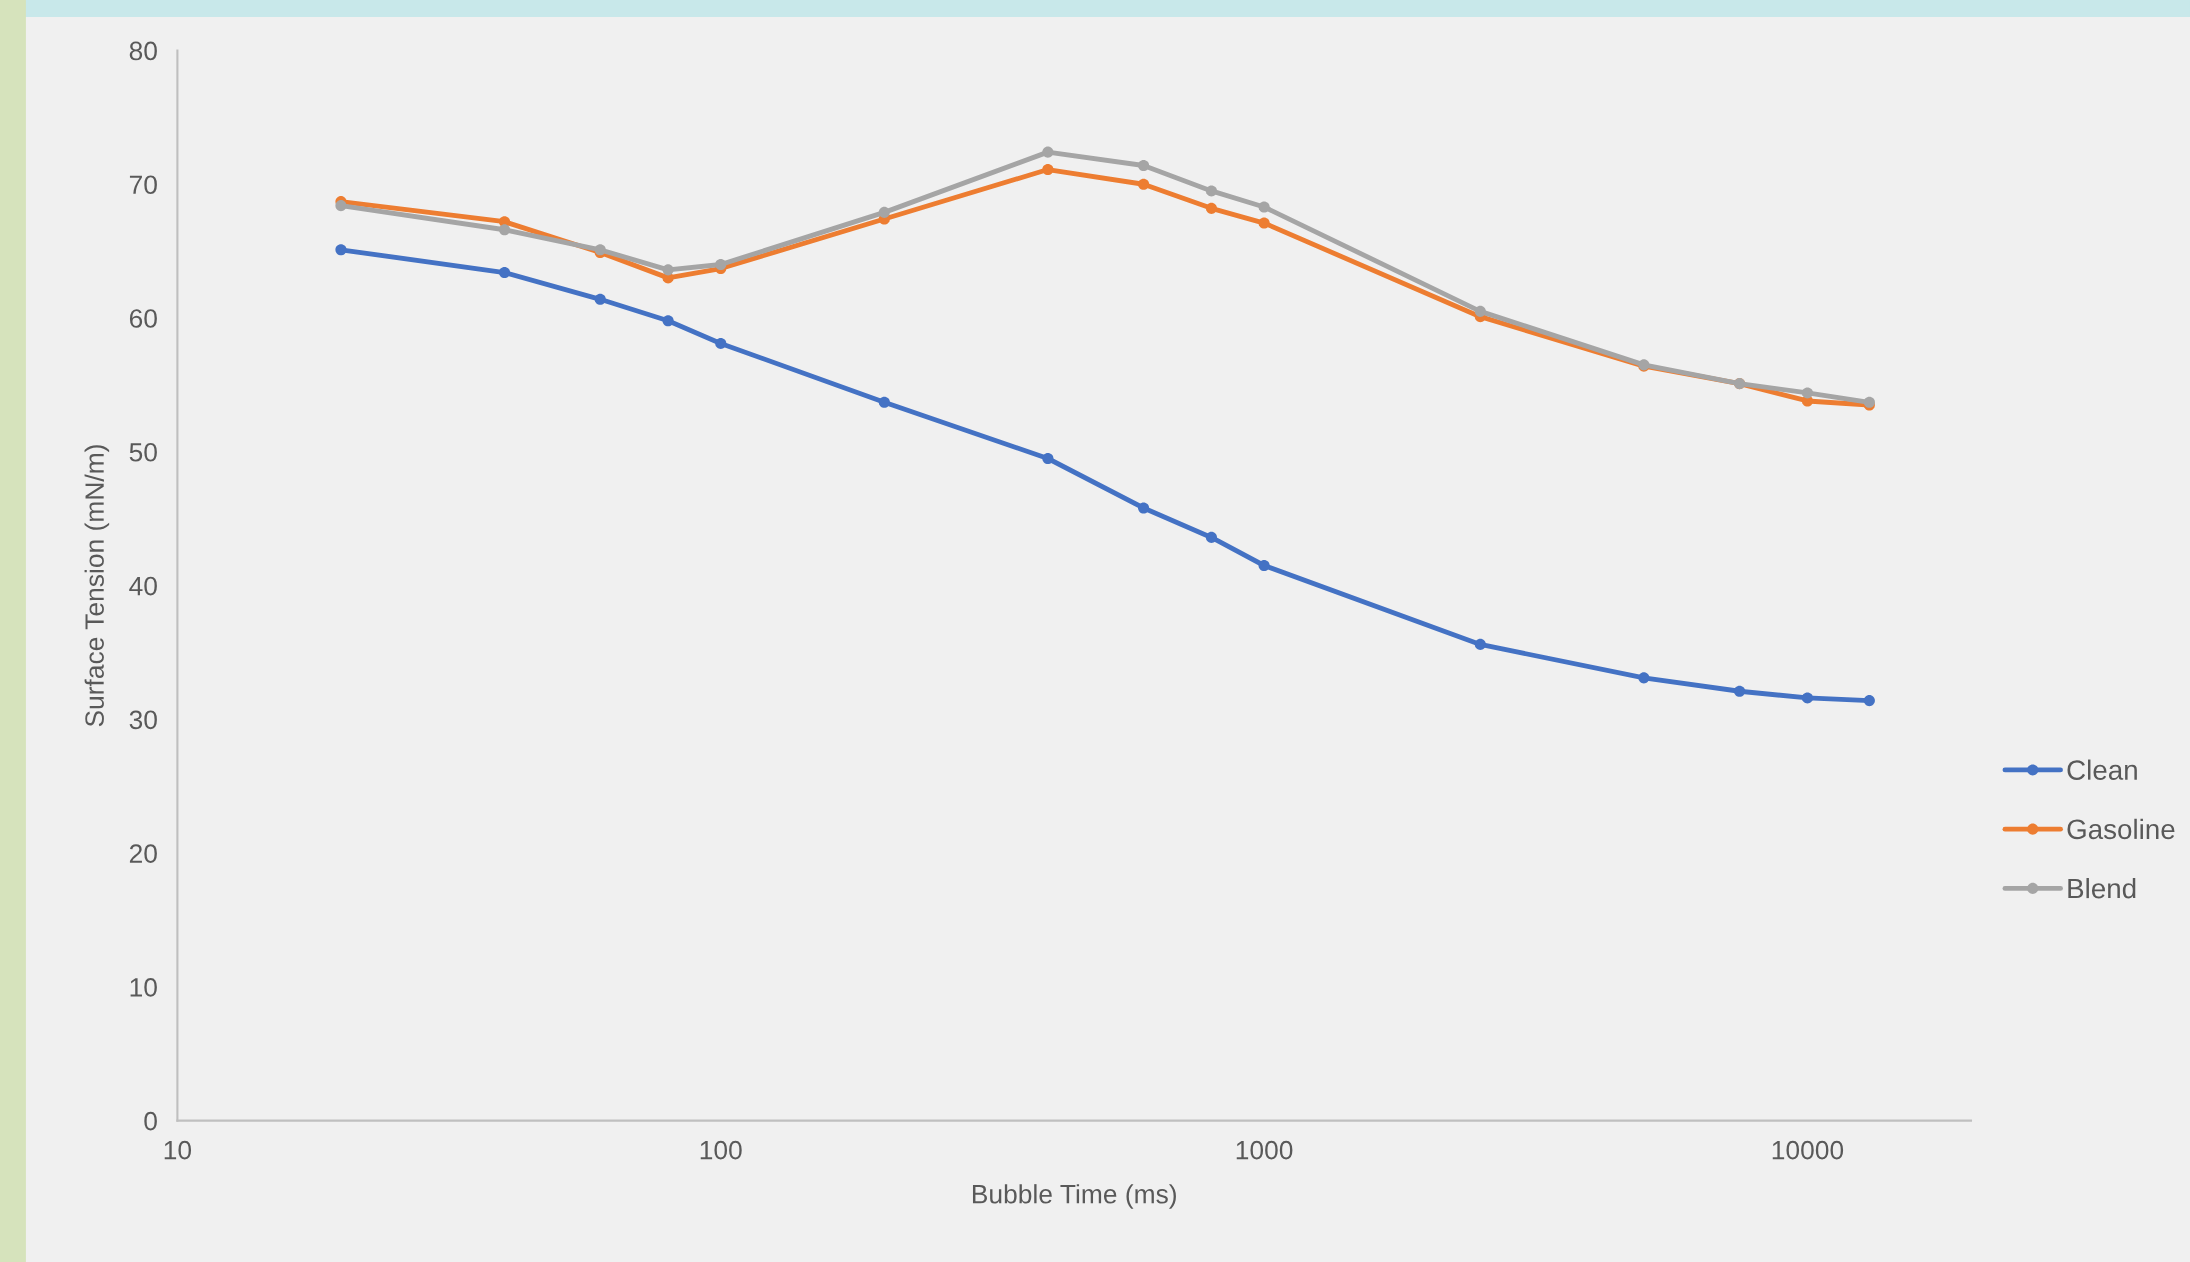 The image size is (2190, 1262). Describe the element at coordinates (97, 586) in the screenshot. I see `y-axis-title: Surface Tension (mN/m)` at that location.